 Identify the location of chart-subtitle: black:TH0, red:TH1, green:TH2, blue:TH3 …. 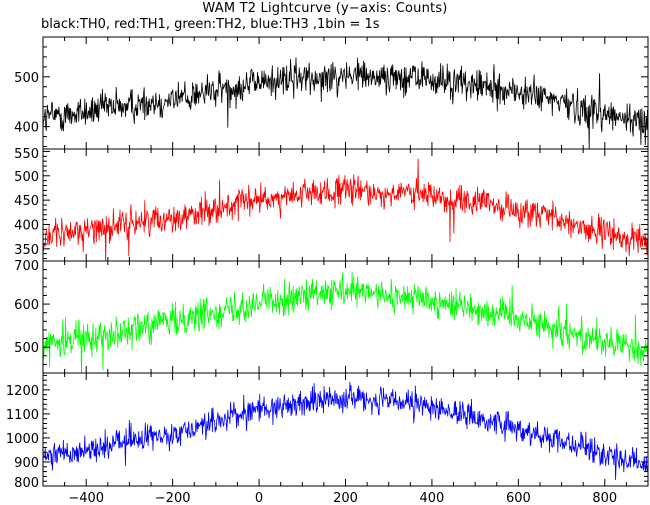
(210, 24).